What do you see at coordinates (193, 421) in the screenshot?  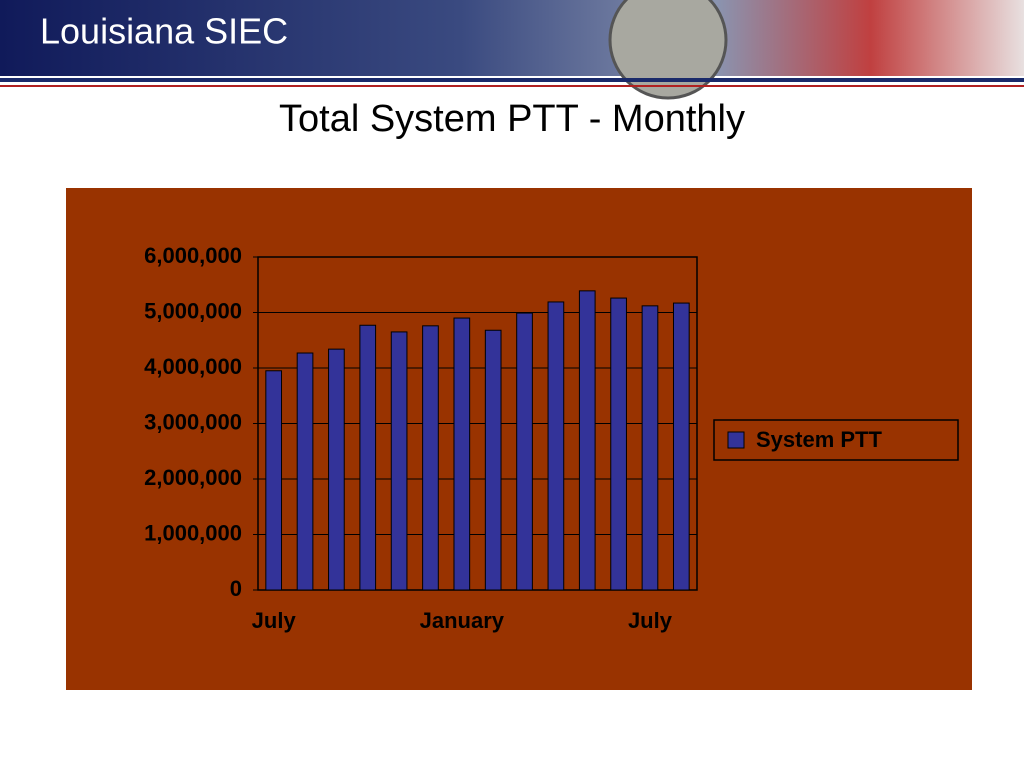 I see `y-tick-label: 3,000,000` at bounding box center [193, 421].